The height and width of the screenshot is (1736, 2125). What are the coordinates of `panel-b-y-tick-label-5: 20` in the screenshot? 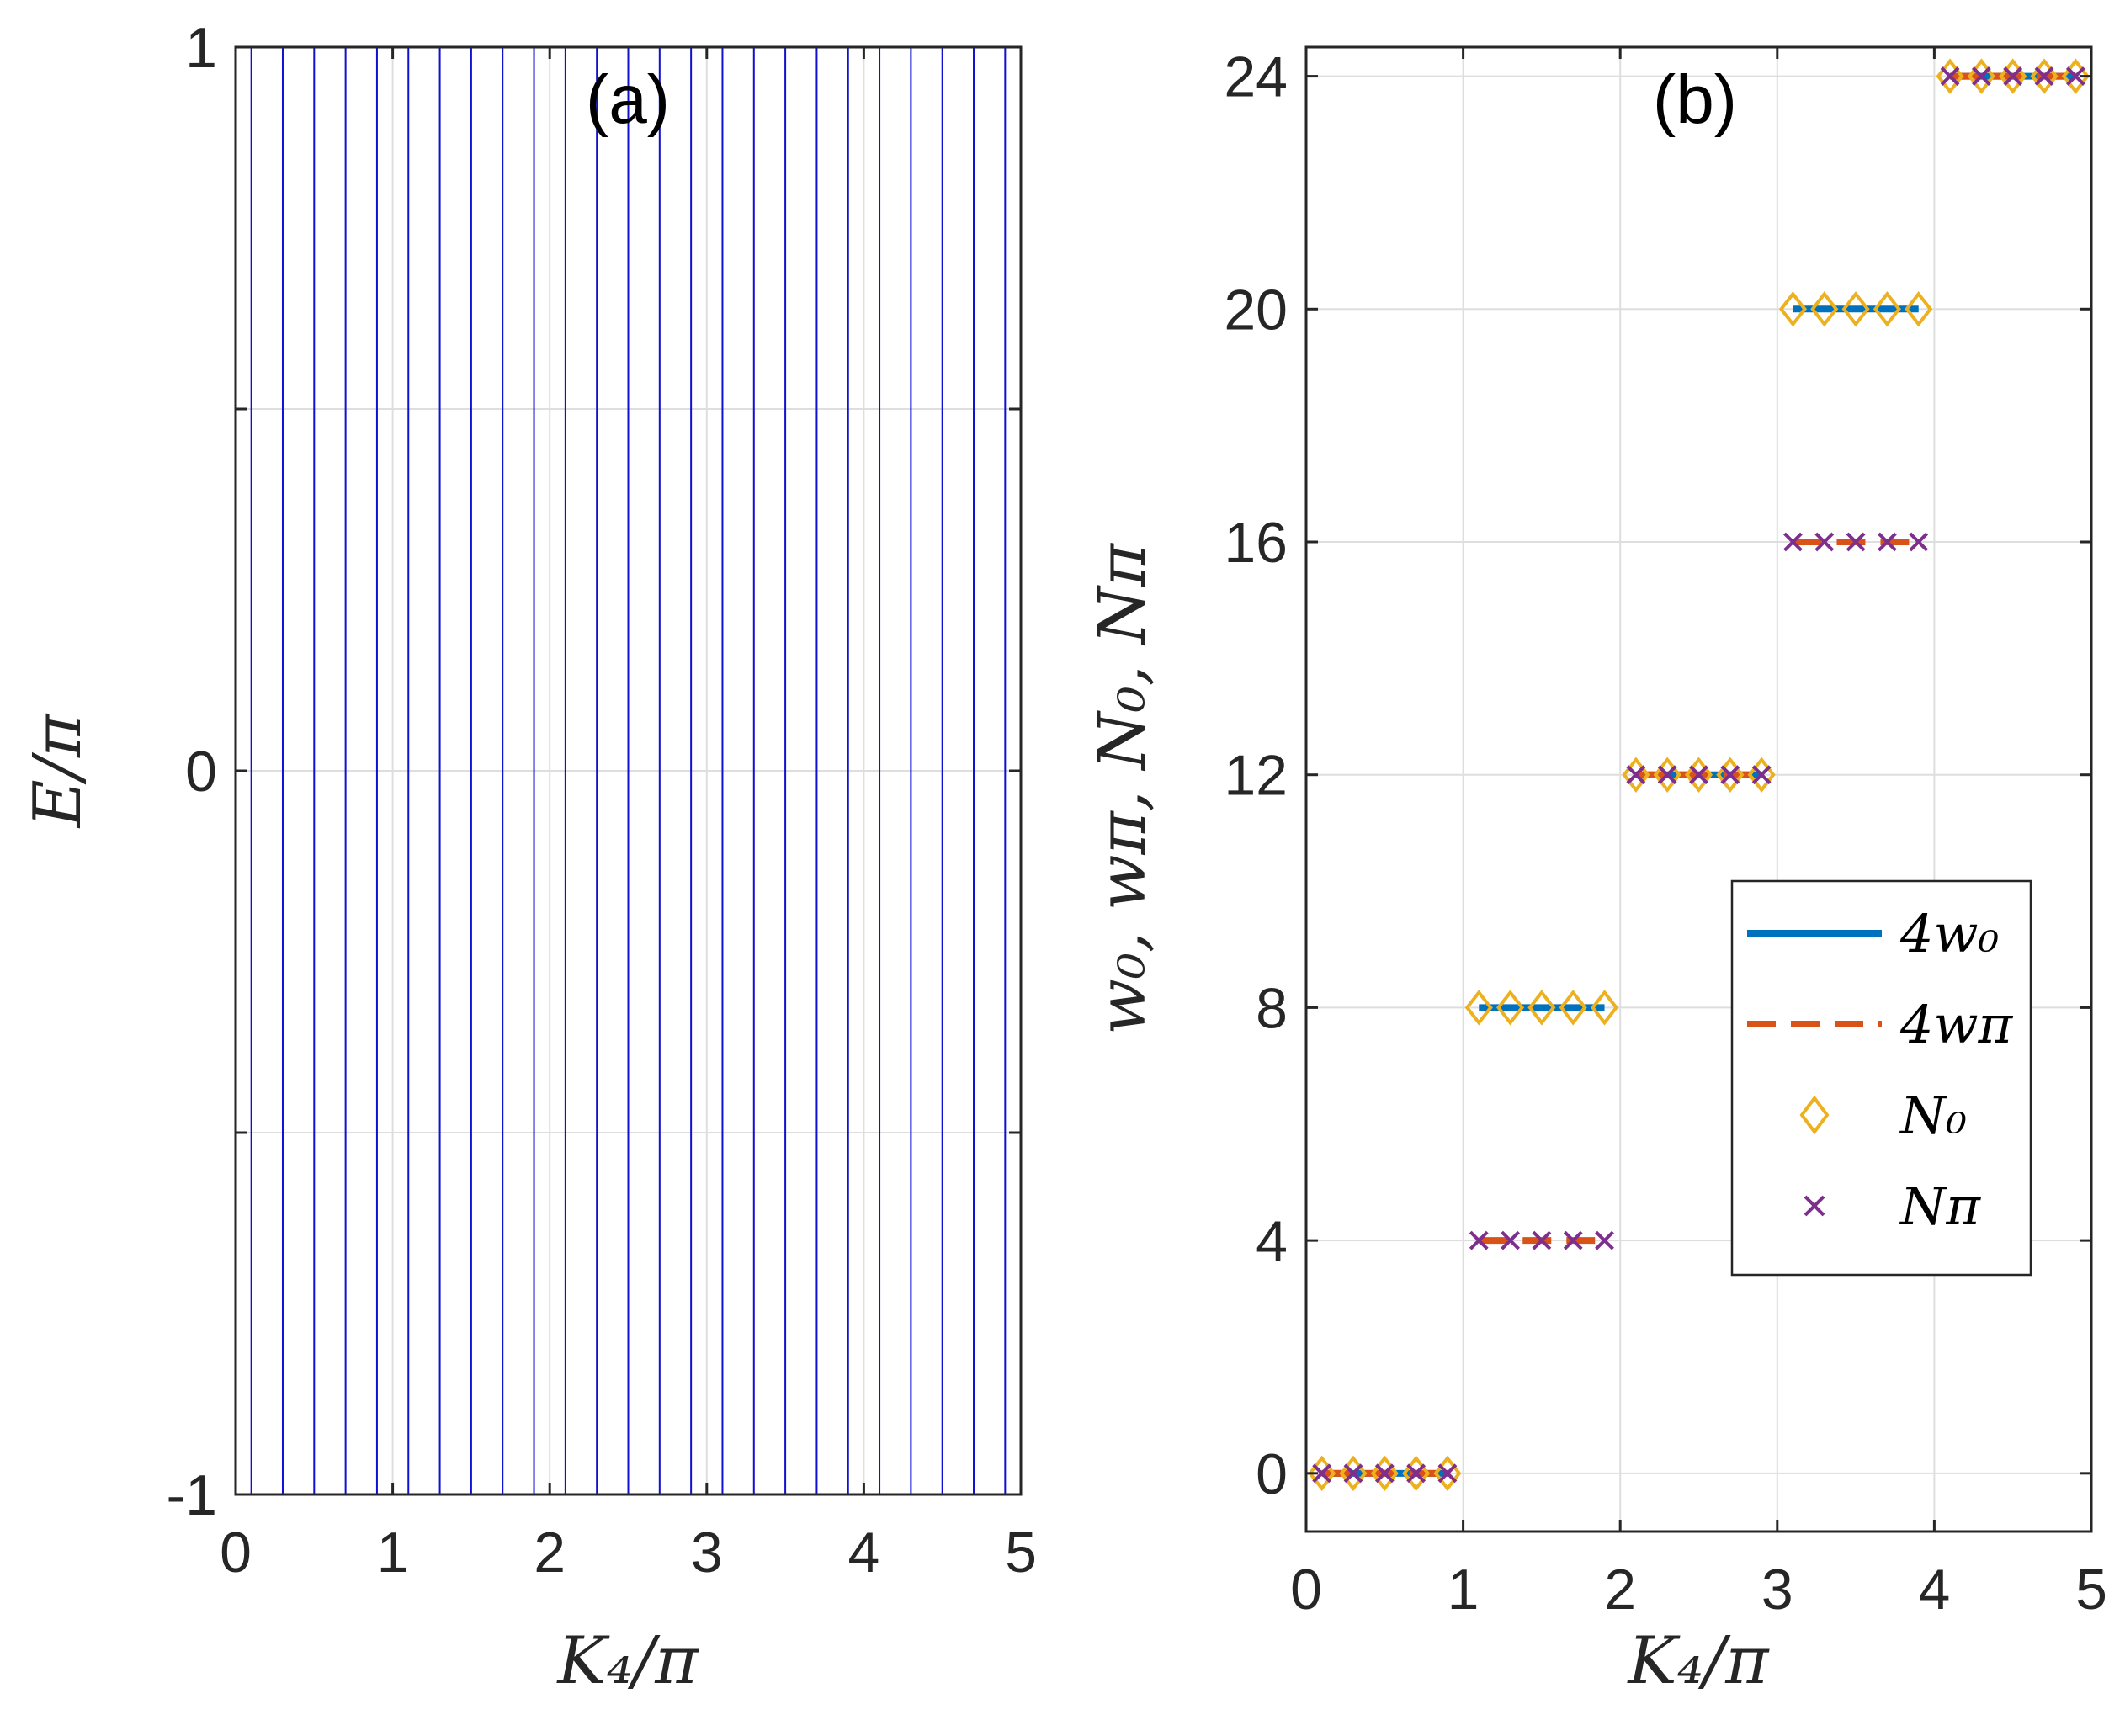 It's located at (1256, 310).